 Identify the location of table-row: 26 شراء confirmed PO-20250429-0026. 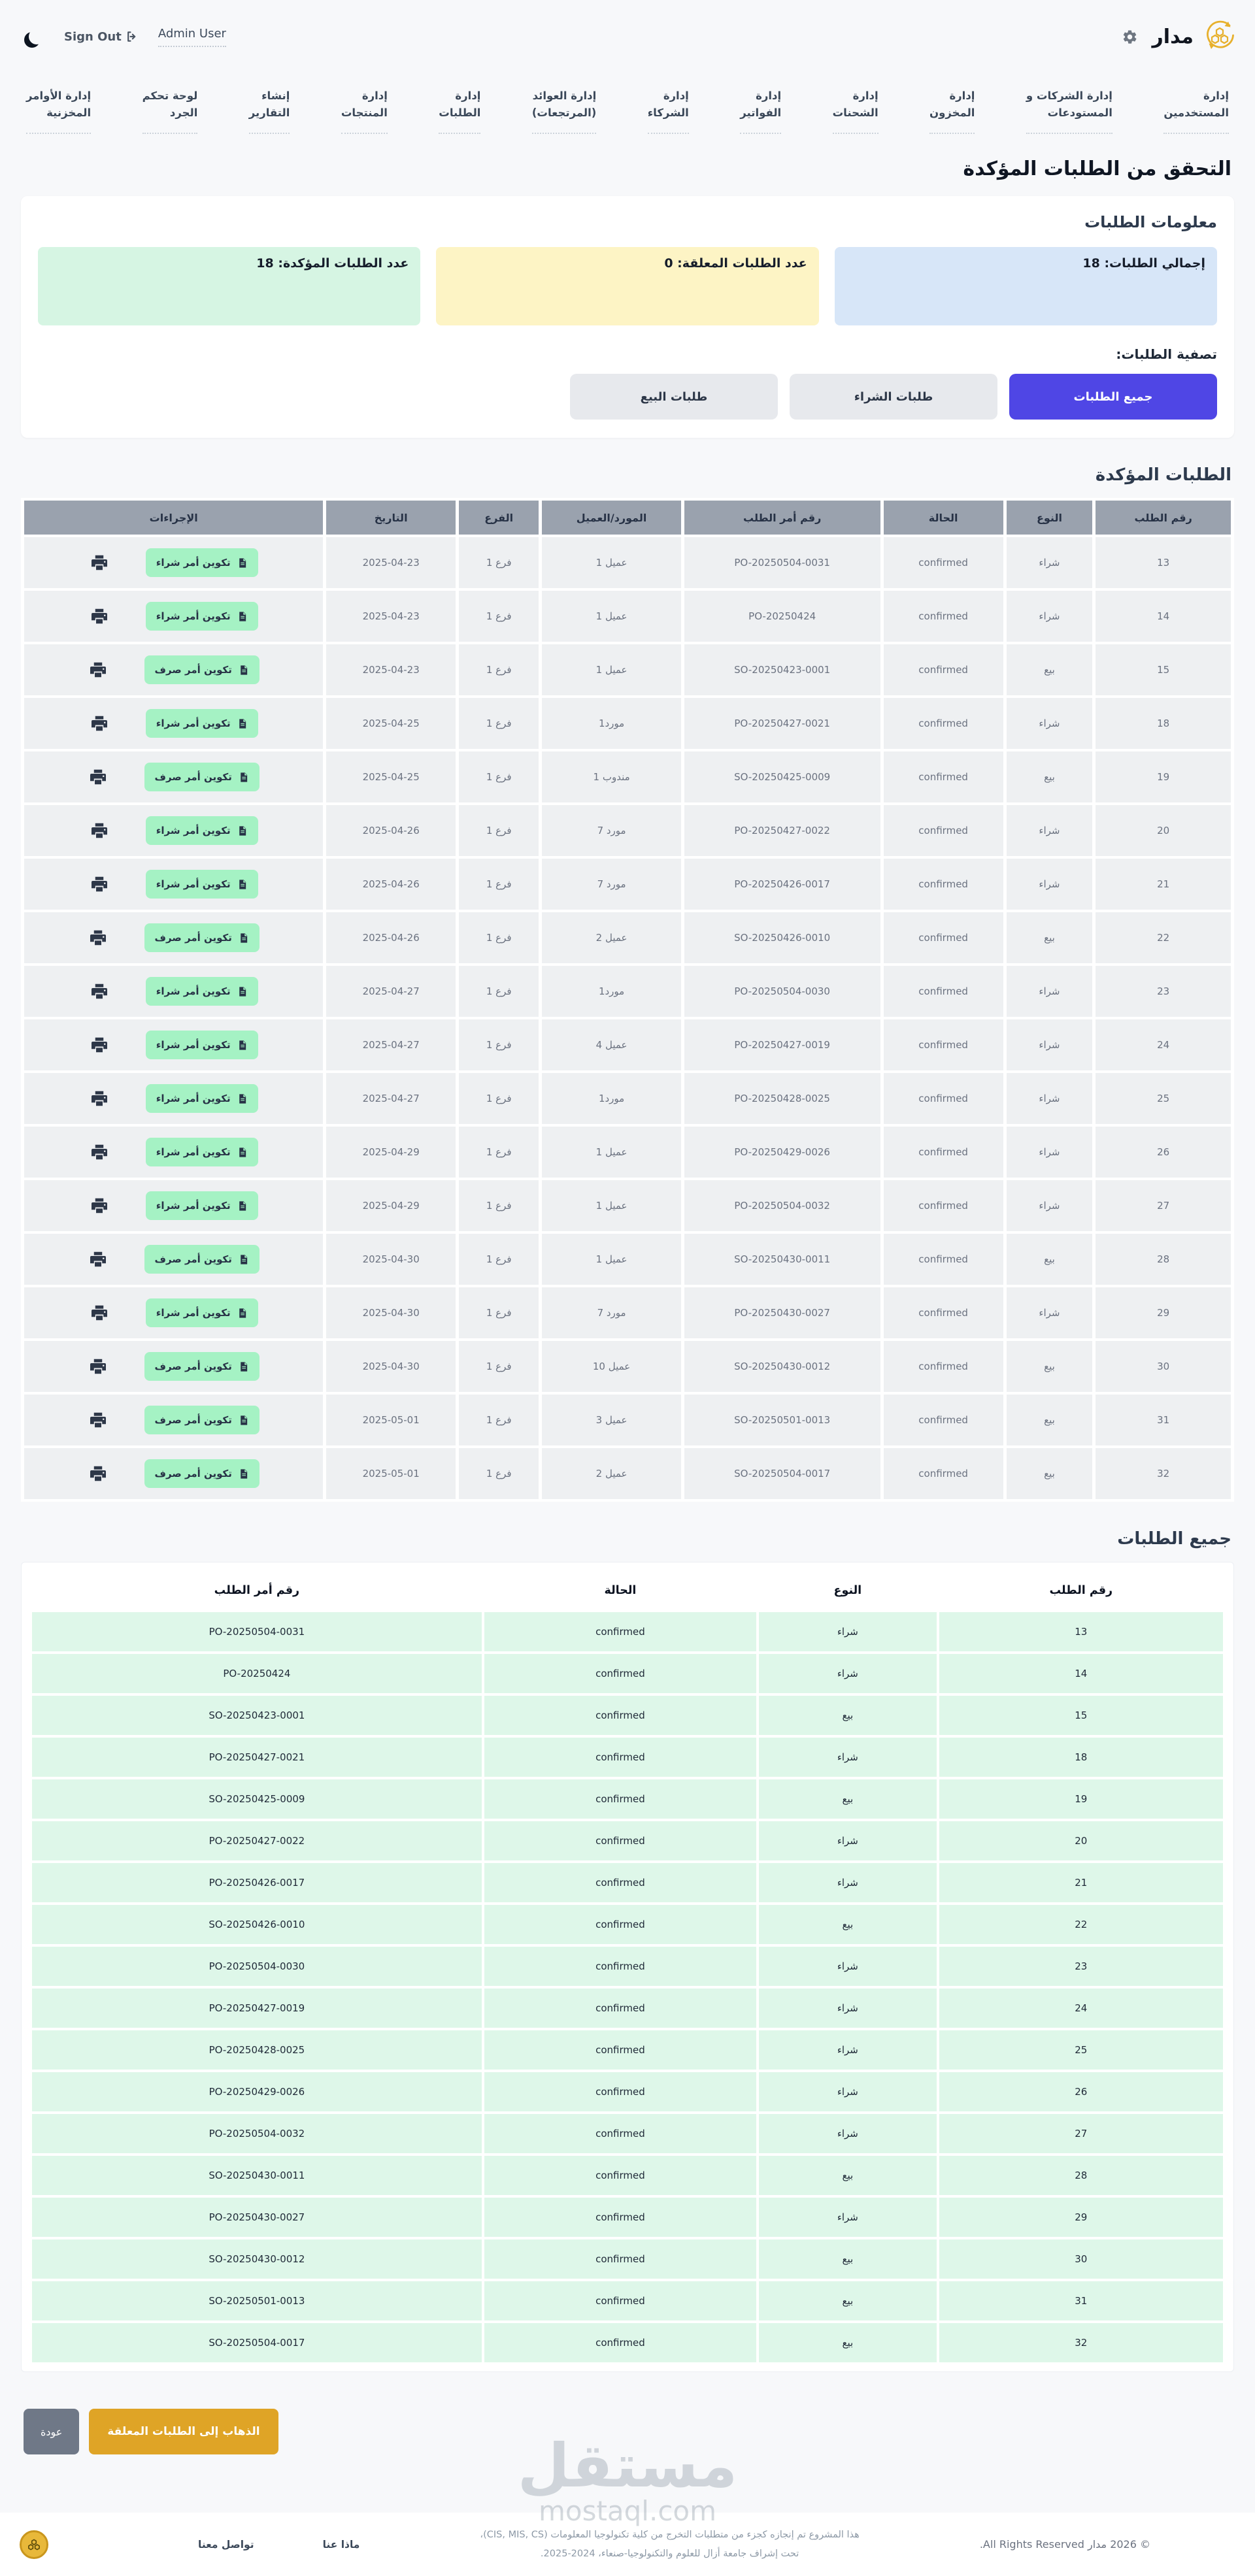
(627, 2092).